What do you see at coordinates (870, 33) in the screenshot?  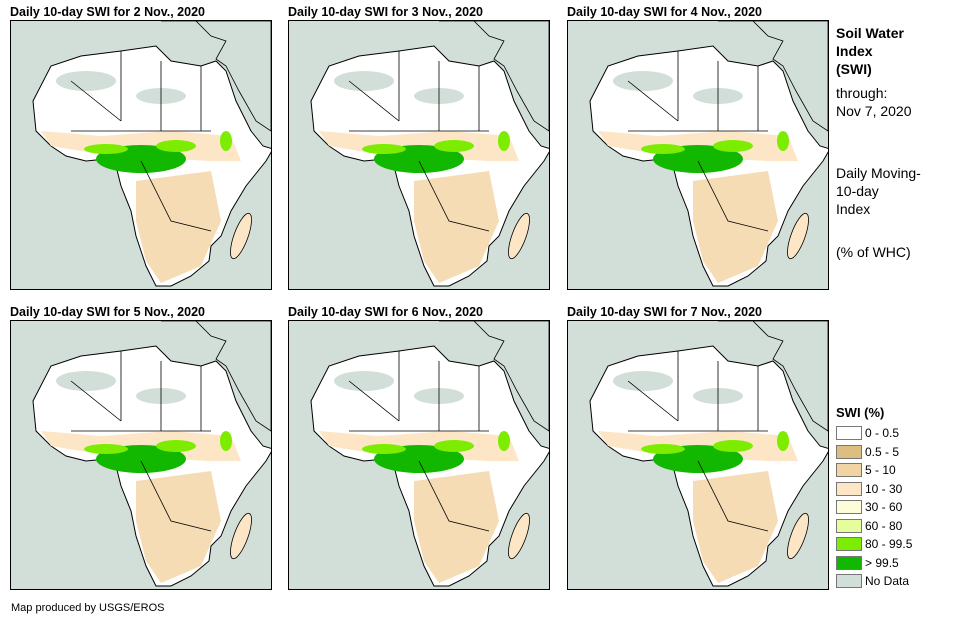 I see `title-line: Soil Water` at bounding box center [870, 33].